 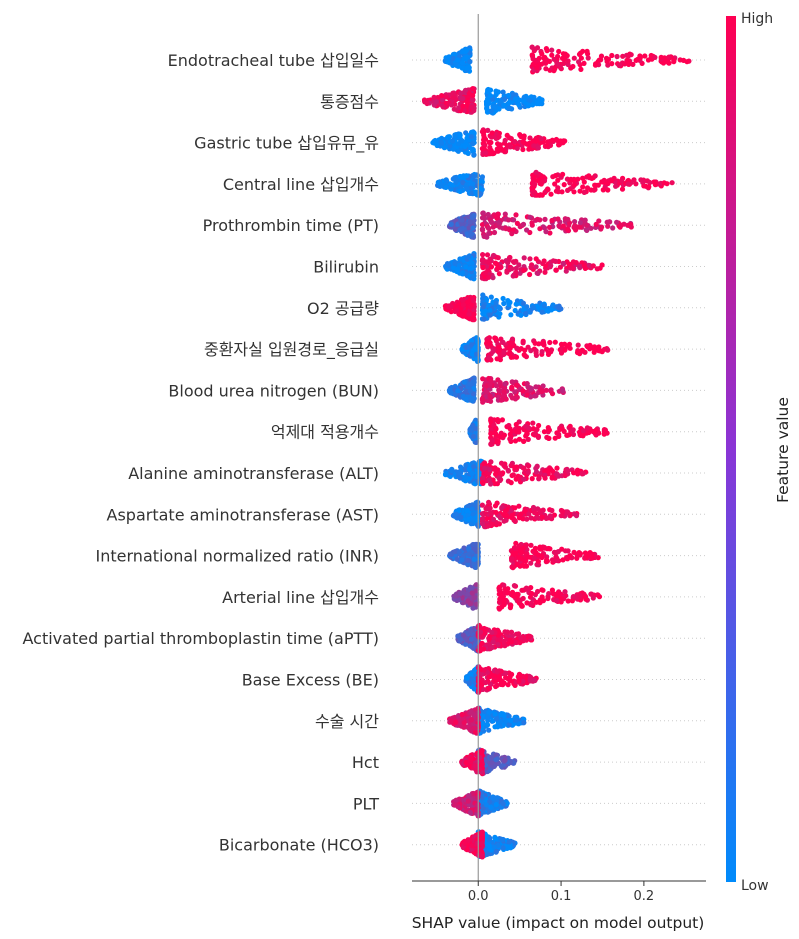 I want to click on feature-label: 중환자실 입원경로_응급실, so click(x=291, y=350).